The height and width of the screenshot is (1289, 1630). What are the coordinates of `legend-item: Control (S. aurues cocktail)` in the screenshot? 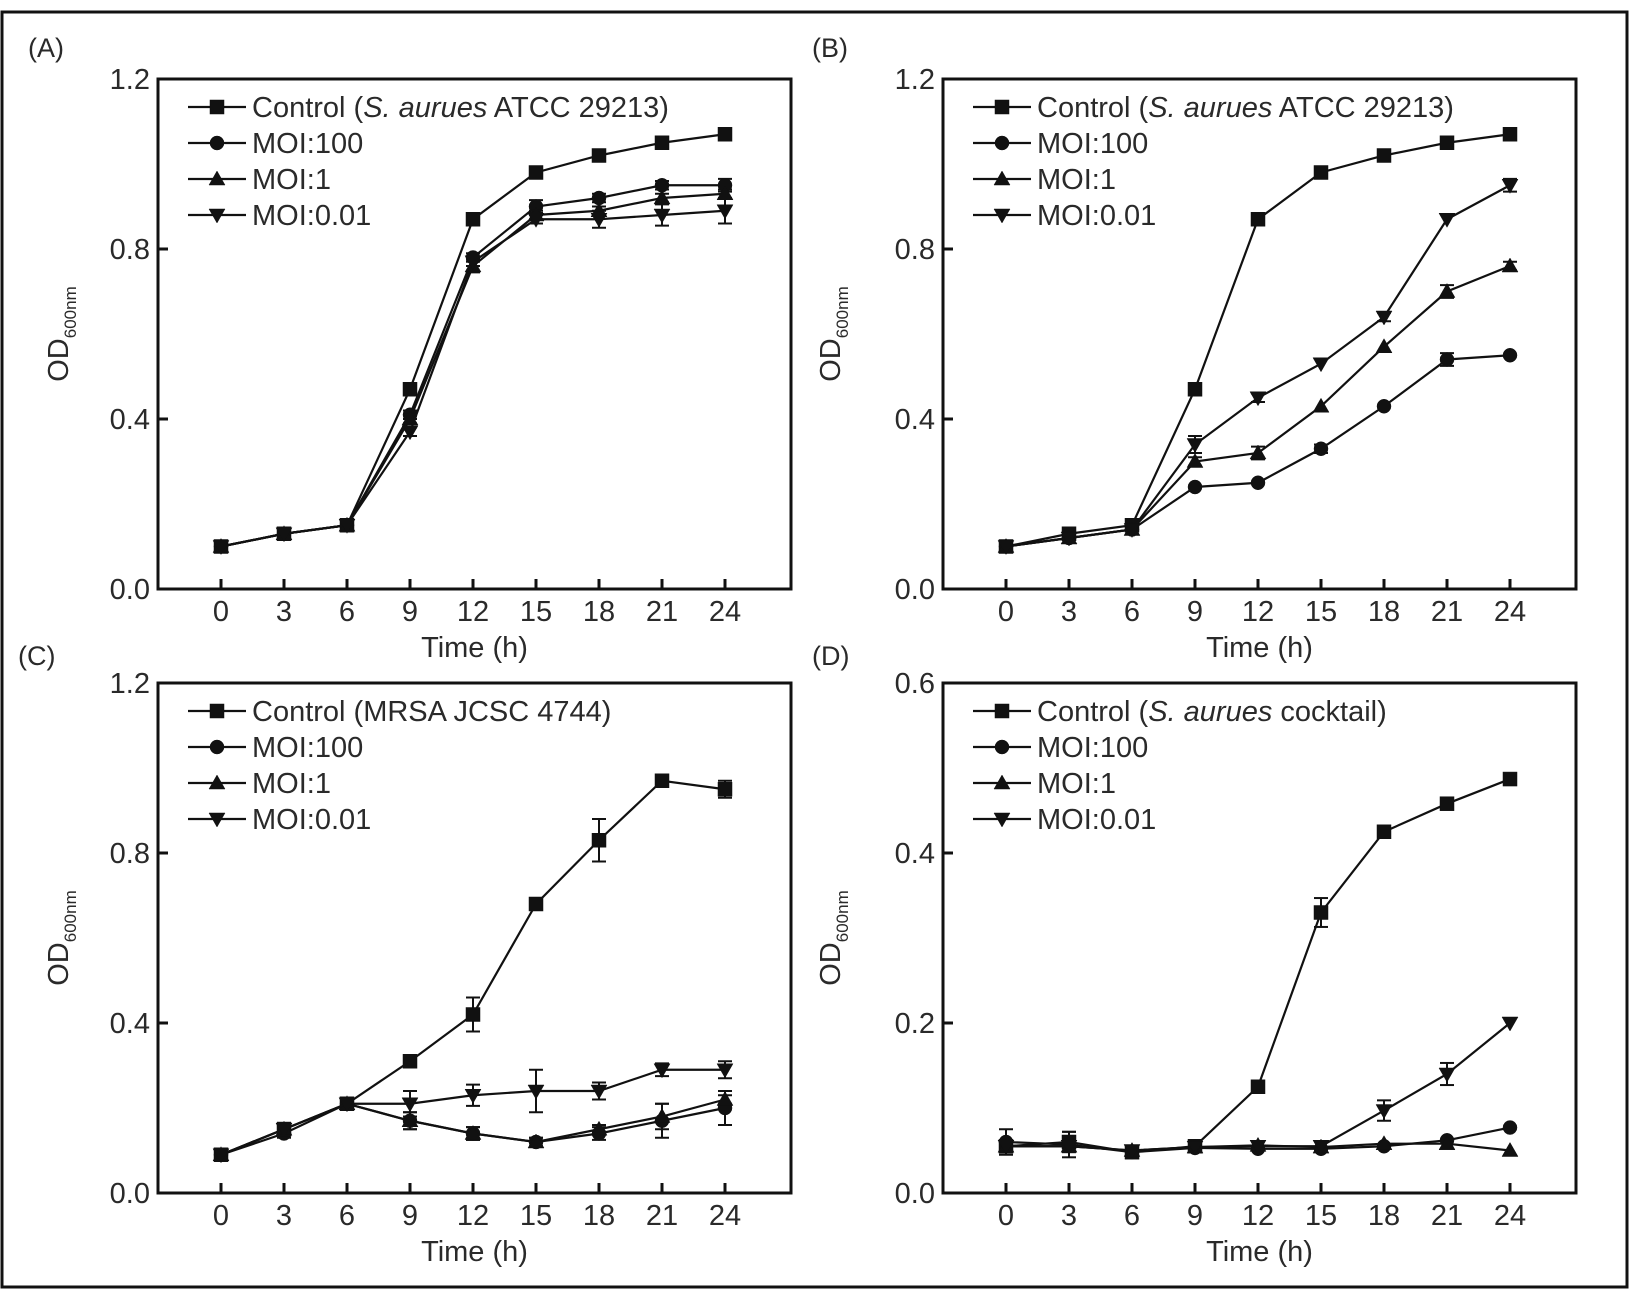 It's located at (1180, 712).